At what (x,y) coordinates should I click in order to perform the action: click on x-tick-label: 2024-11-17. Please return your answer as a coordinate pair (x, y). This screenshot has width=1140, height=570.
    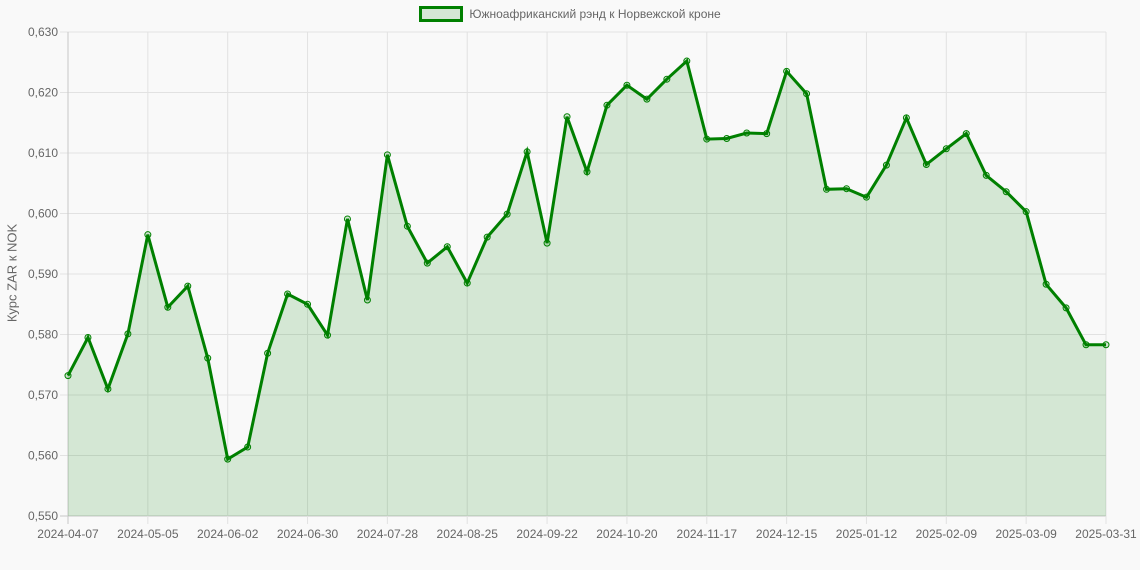
    Looking at the image, I should click on (707, 534).